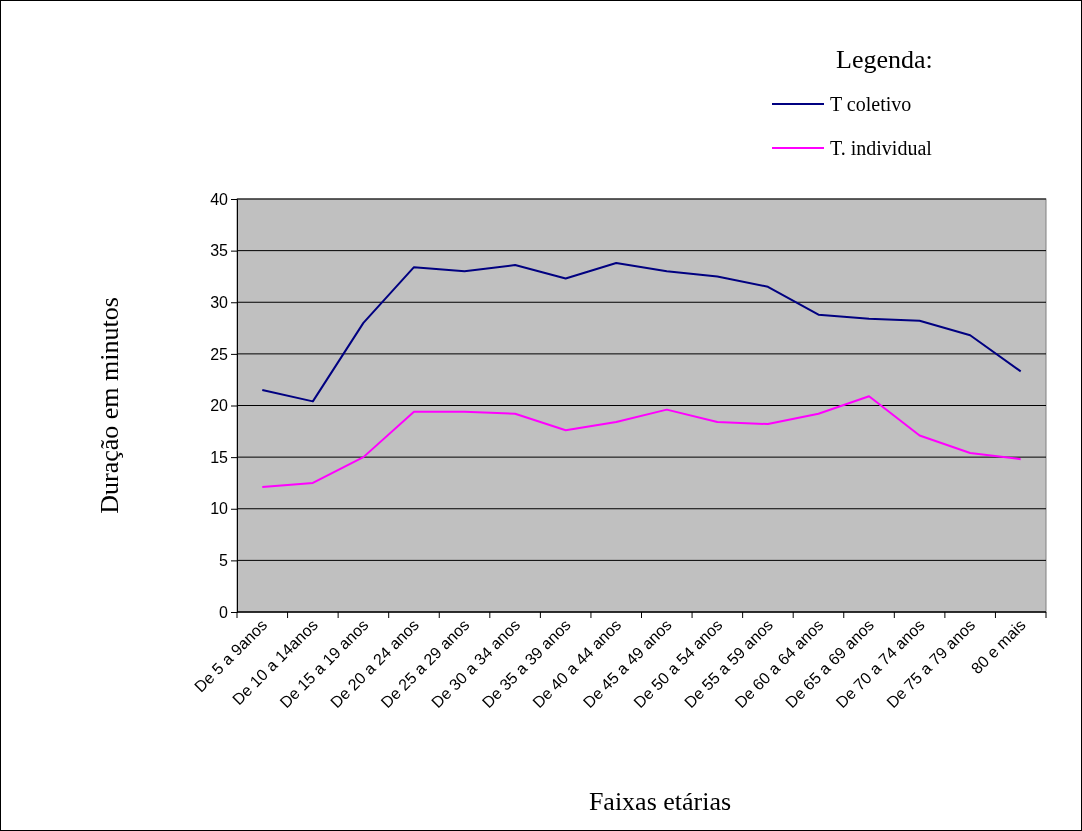 This screenshot has height=831, width=1082. I want to click on legend-title: Legenda:, so click(884, 59).